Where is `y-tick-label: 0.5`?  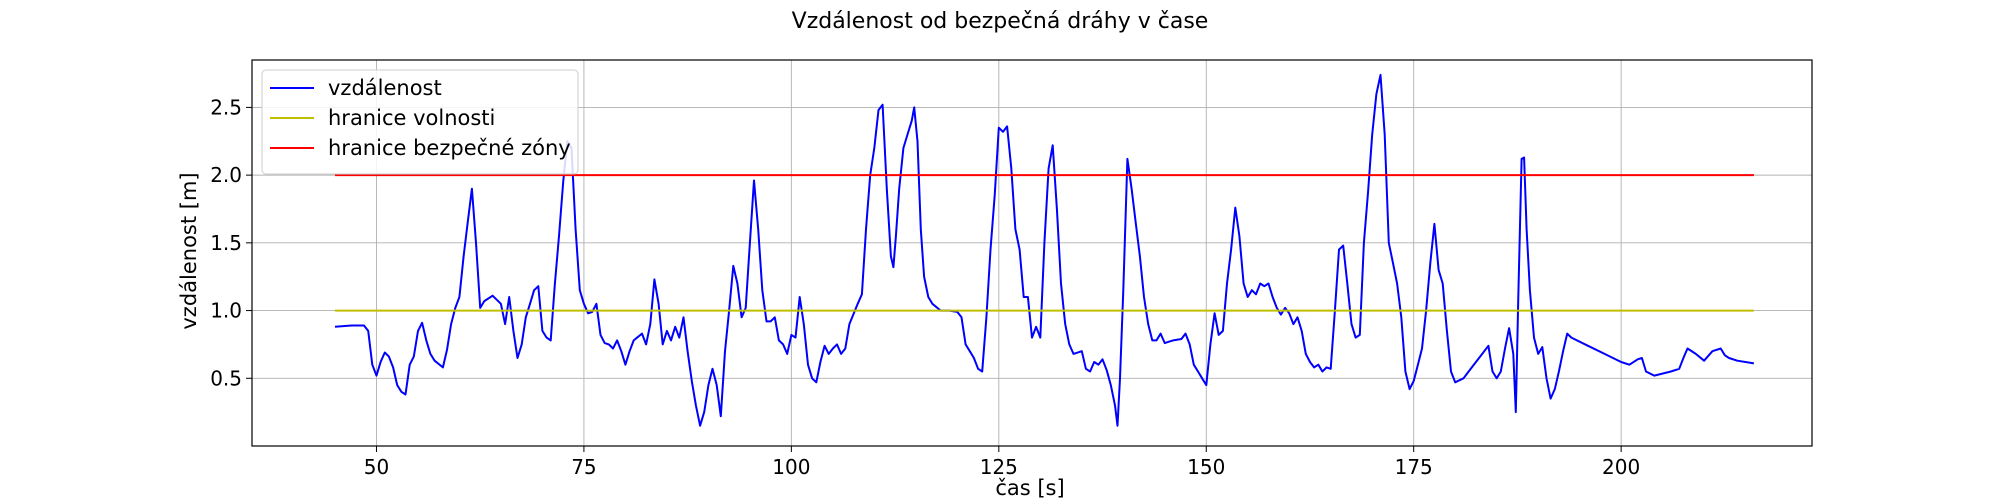
y-tick-label: 0.5 is located at coordinates (226, 378).